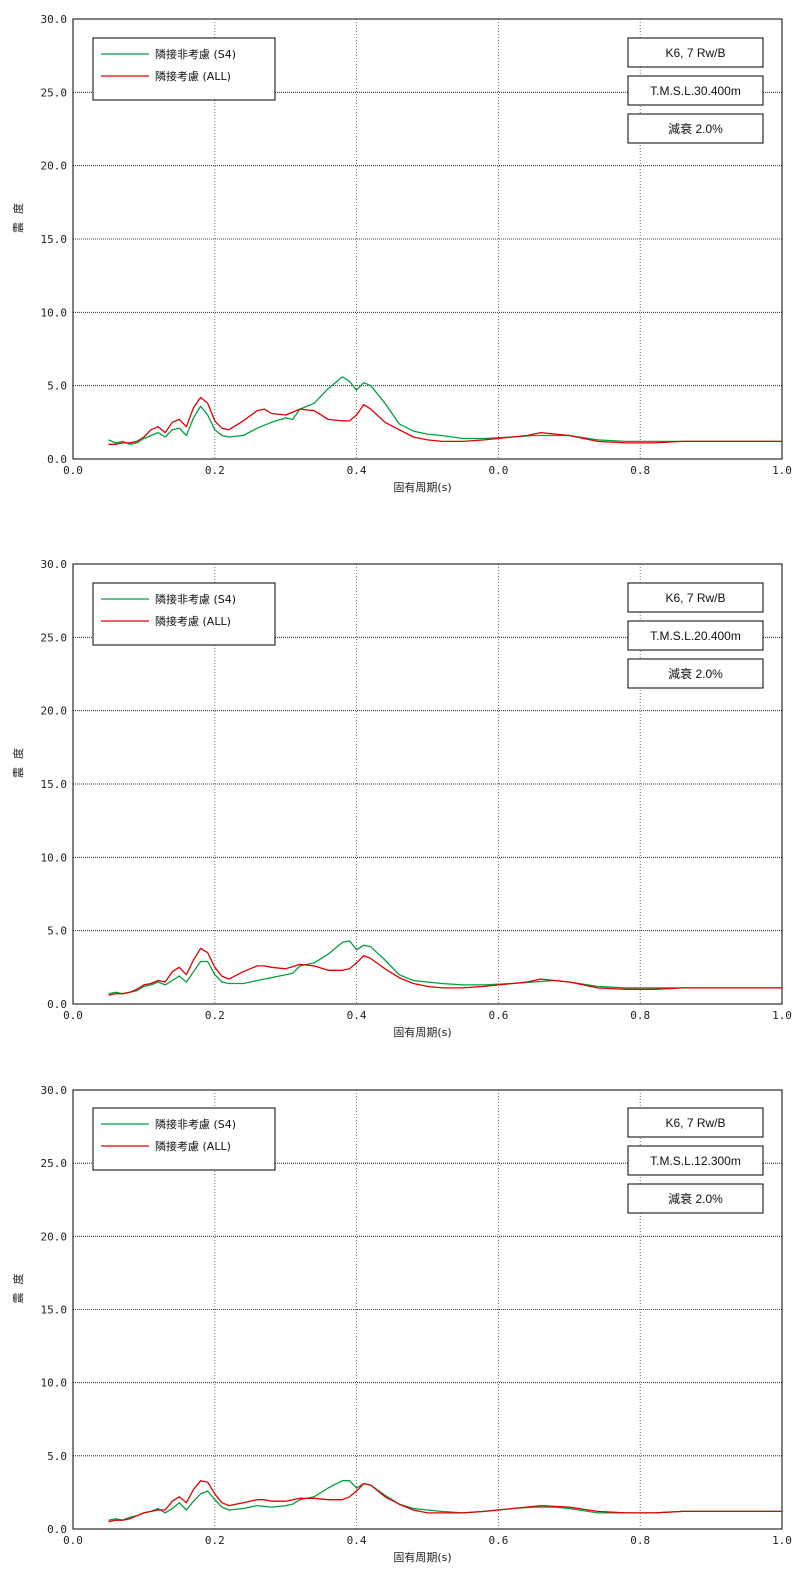 Image resolution: width=810 pixels, height=1592 pixels. I want to click on info-box-text: T.M.S.L.12.300m, so click(695, 1161).